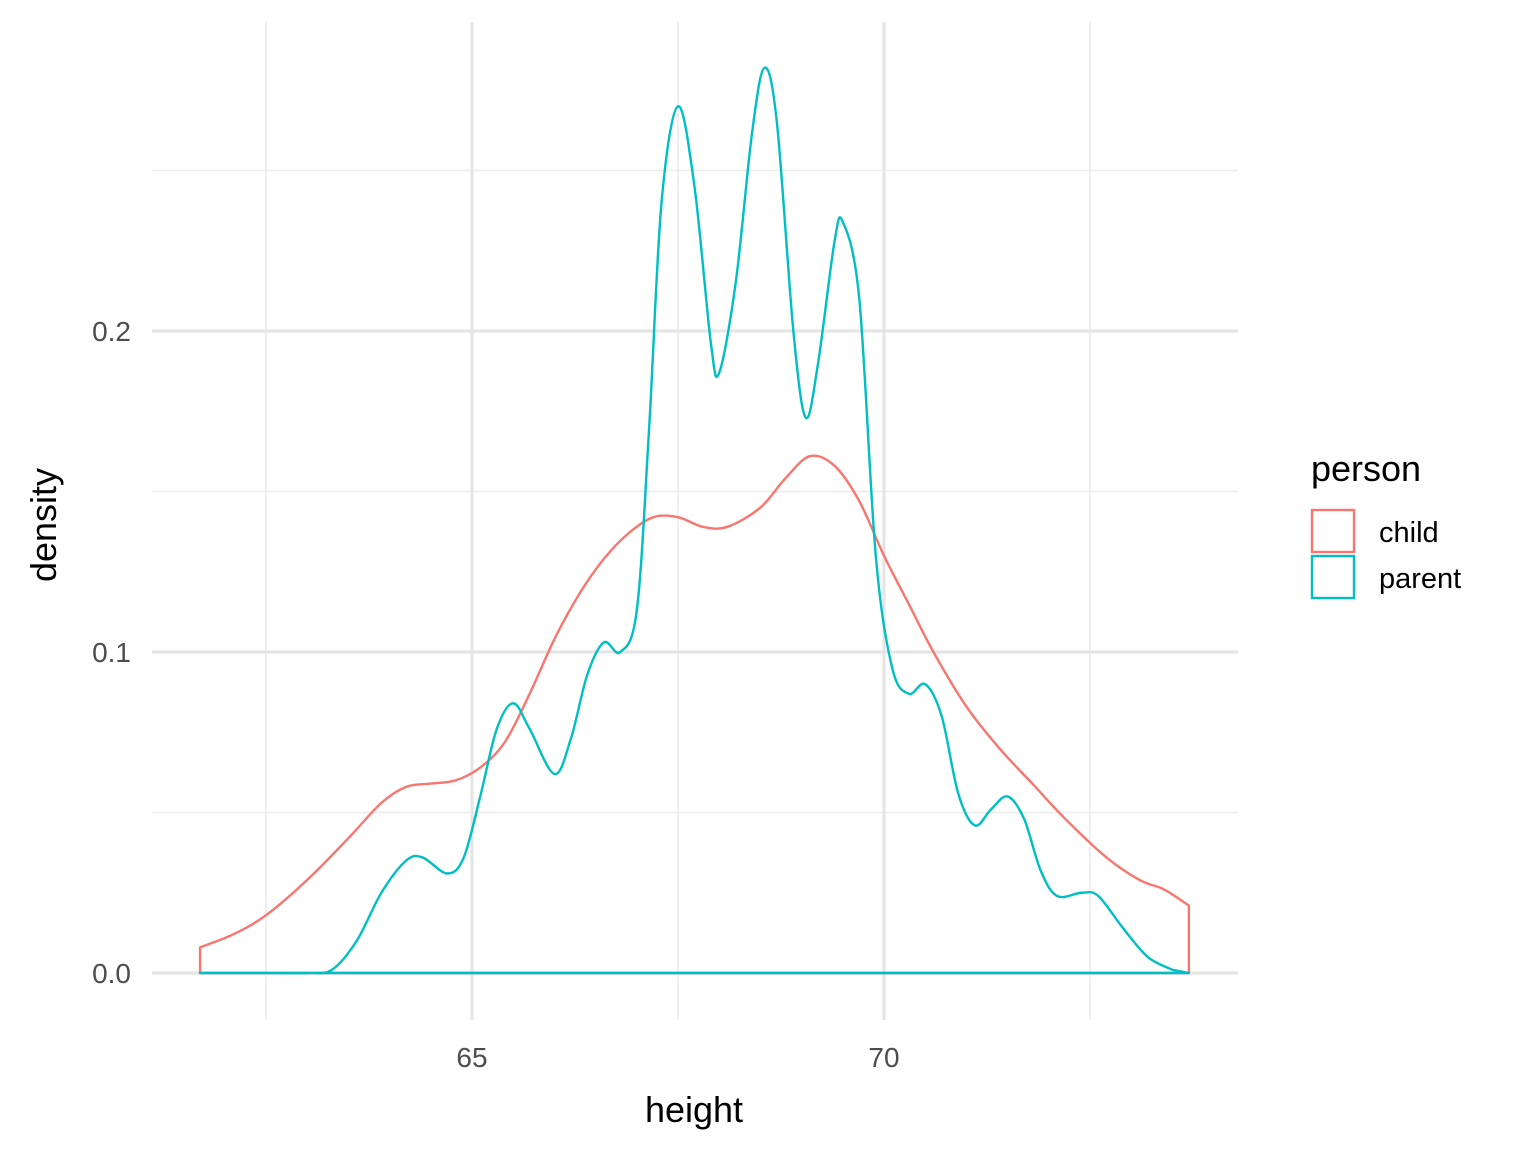 Image resolution: width=1536 pixels, height=1152 pixels. I want to click on x-tick-label: 70, so click(883, 1057).